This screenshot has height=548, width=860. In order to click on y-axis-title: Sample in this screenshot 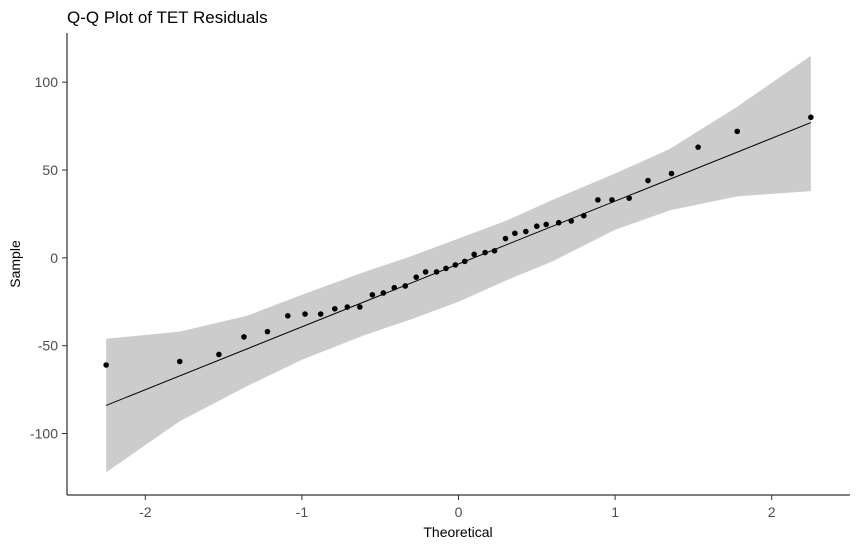, I will do `click(15, 264)`.